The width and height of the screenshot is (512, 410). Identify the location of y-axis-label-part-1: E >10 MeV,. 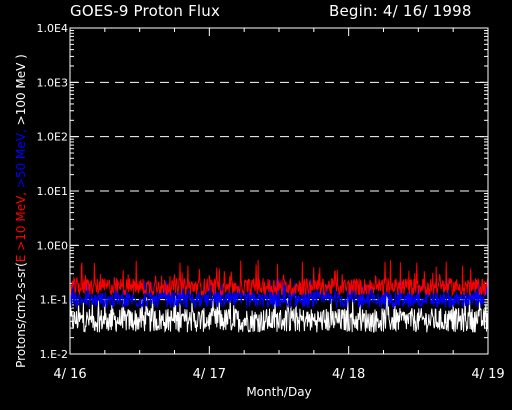
(21, 225).